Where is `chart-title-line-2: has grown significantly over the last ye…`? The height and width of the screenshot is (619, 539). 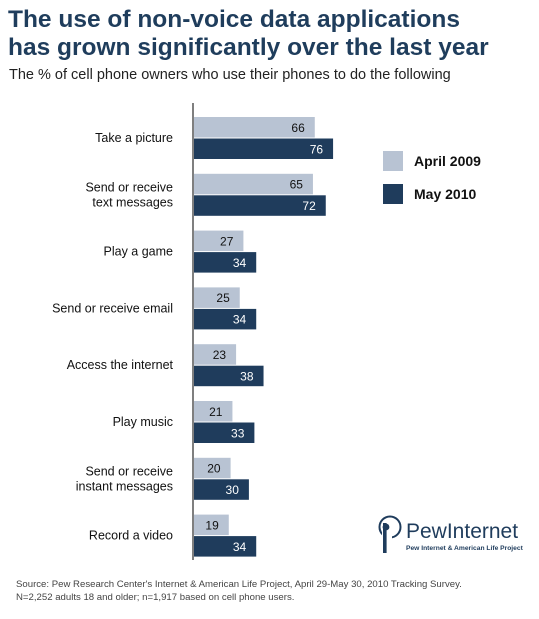 chart-title-line-2: has grown significantly over the last ye… is located at coordinates (248, 47).